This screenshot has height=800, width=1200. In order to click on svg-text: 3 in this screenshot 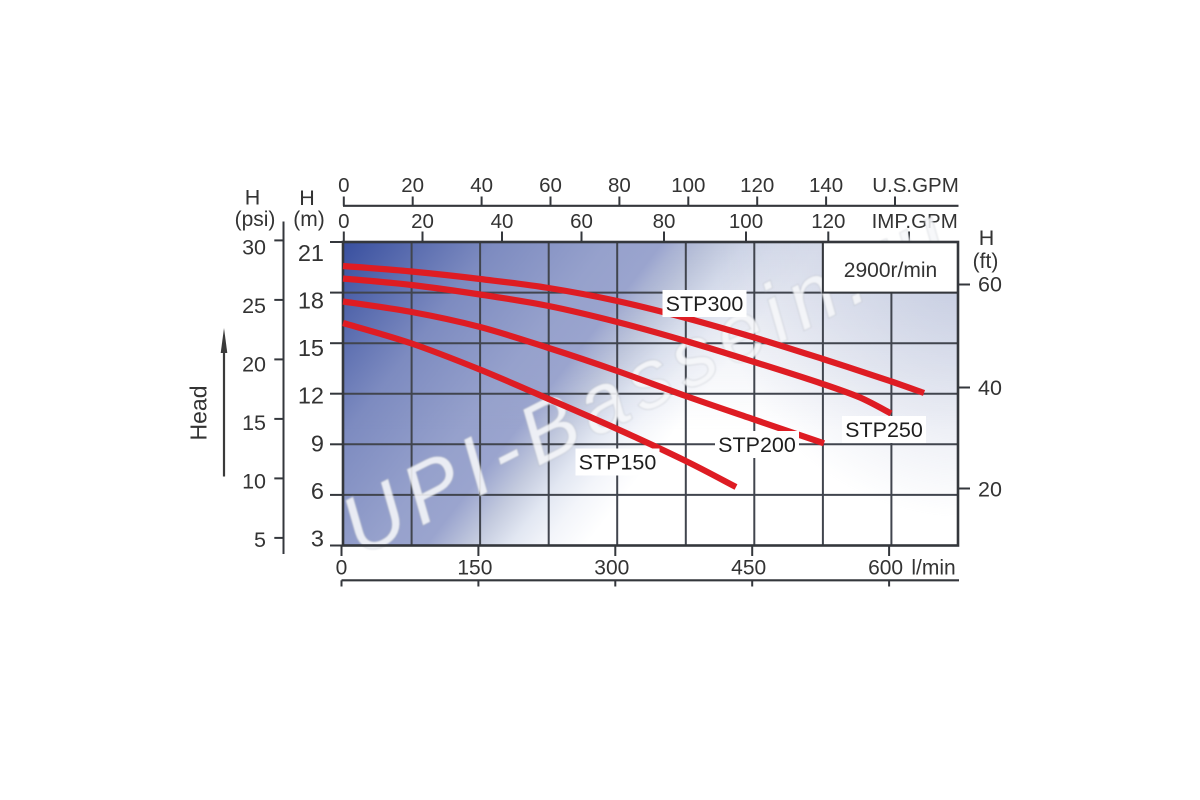, I will do `click(317, 539)`.